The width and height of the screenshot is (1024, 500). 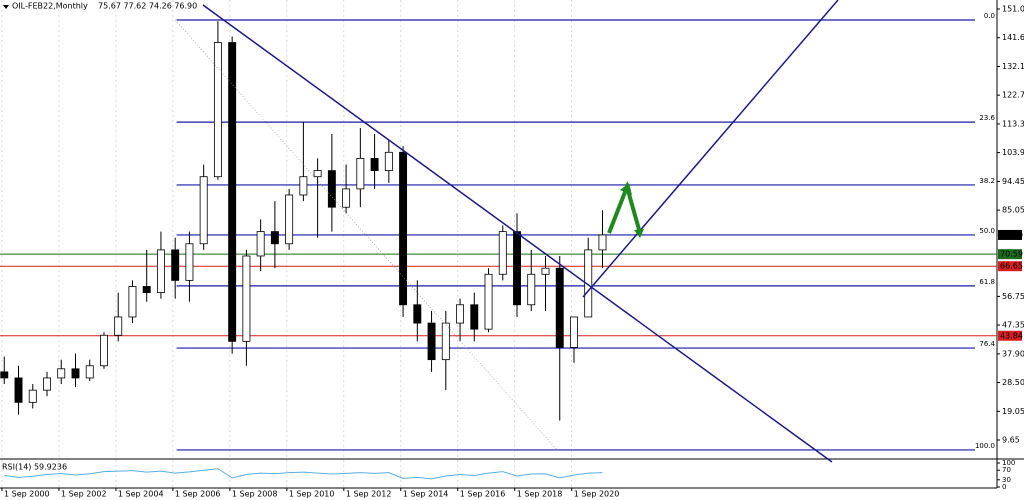 I want to click on trend-line, so click(x=710, y=149).